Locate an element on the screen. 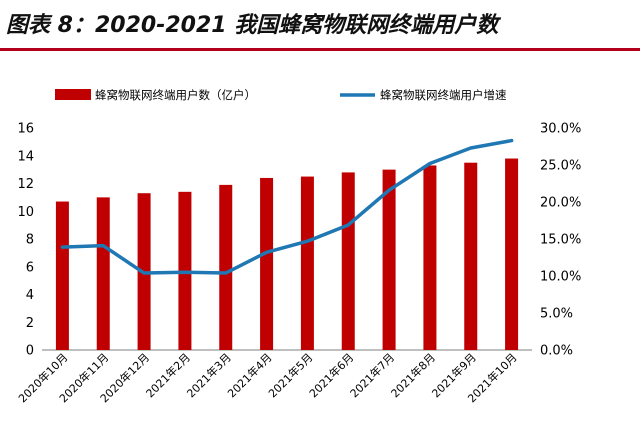  title-rule is located at coordinates (320, 49).